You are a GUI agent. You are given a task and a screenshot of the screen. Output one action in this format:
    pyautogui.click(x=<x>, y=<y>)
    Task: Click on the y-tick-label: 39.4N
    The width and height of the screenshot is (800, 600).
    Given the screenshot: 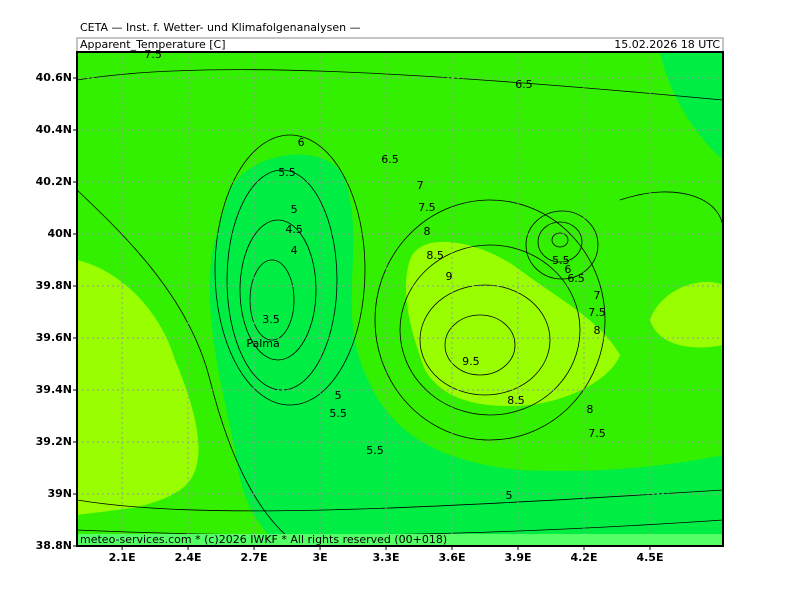 What is the action you would take?
    pyautogui.click(x=54, y=389)
    